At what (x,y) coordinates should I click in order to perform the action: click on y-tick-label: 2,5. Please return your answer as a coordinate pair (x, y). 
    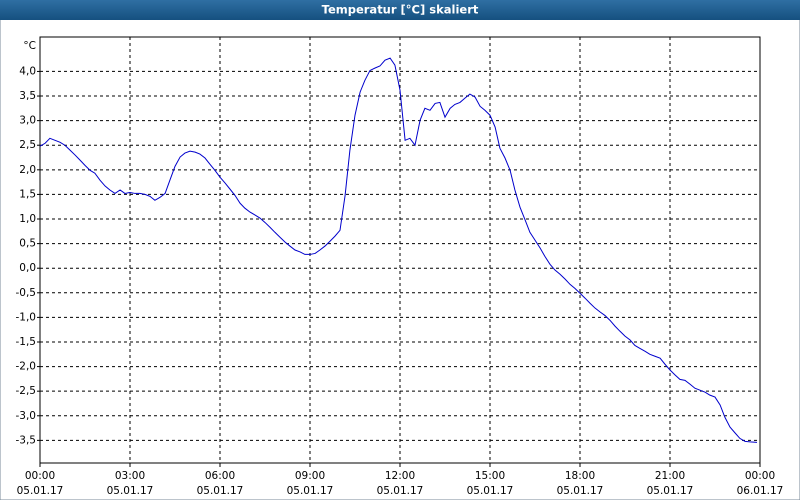
    Looking at the image, I should click on (27, 145).